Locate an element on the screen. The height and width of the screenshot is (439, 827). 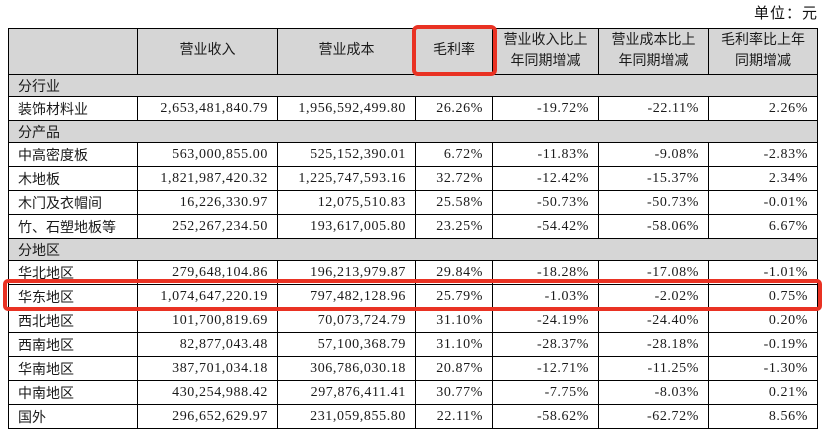
section-row-region: 分地区 is located at coordinates (413, 249).